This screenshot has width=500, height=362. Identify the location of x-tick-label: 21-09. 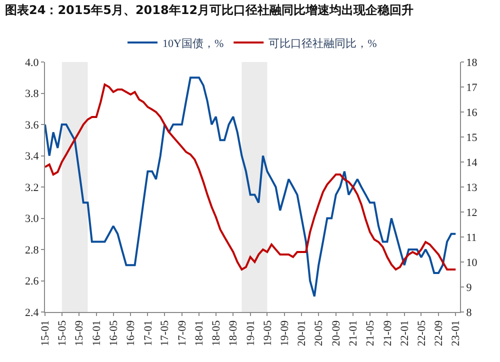
(388, 333).